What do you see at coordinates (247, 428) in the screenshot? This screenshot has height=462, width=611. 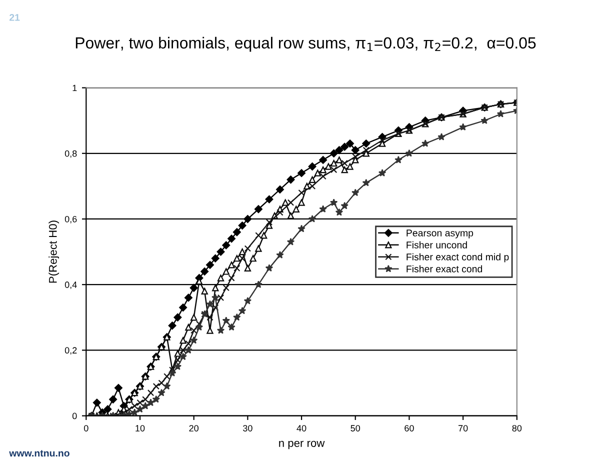 I see `x-tick-label: 30` at bounding box center [247, 428].